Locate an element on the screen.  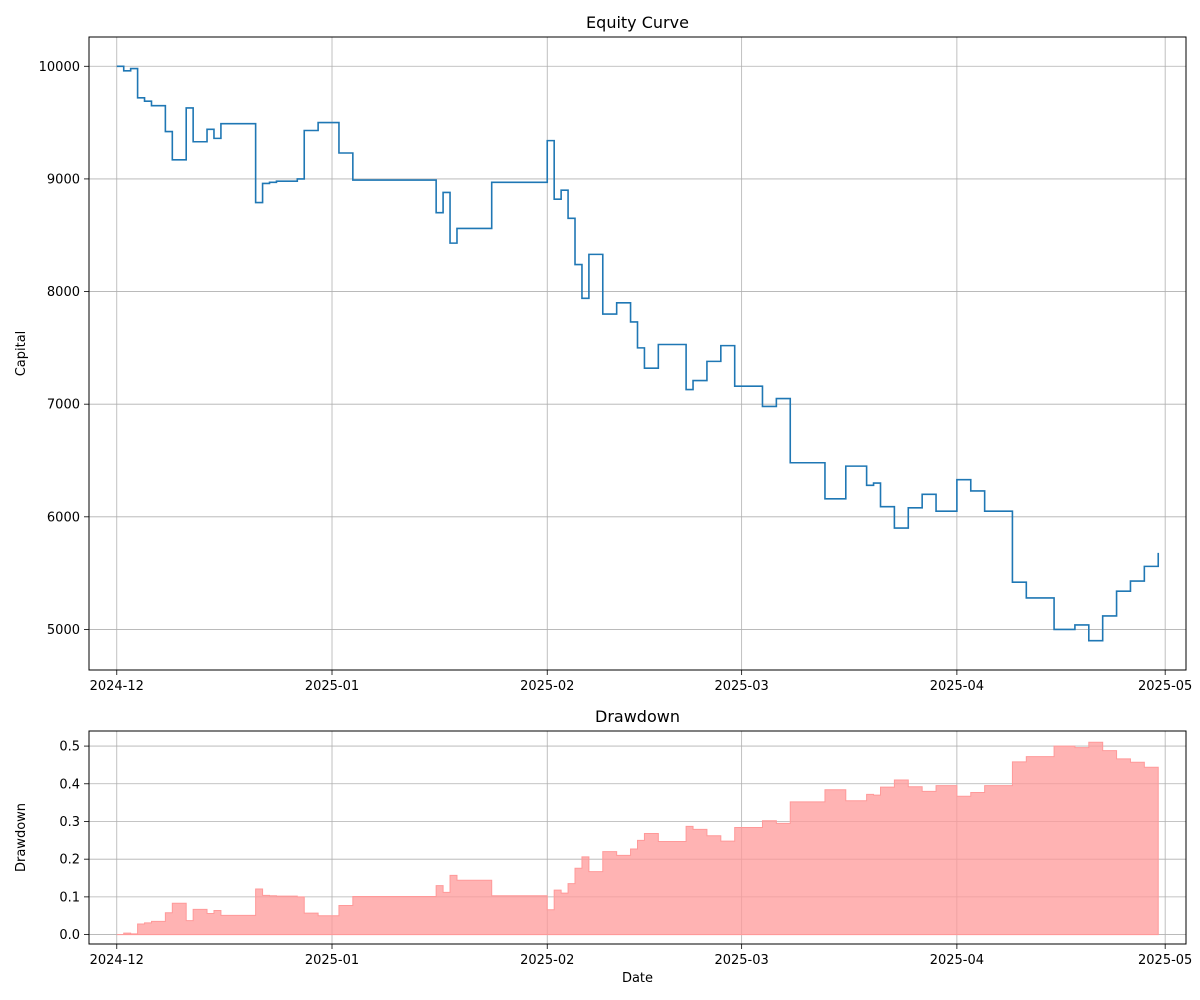
drawdown-x-tick-label: 2025-02 is located at coordinates (547, 960).